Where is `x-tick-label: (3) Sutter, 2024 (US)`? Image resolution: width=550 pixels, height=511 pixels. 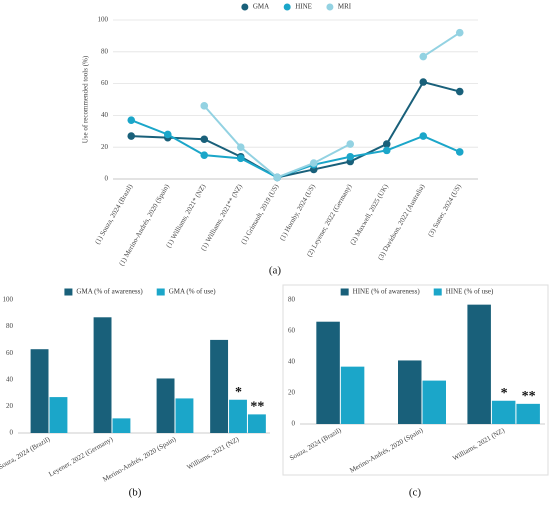
x-tick-label: (3) Sutter, 2024 (US) is located at coordinates (444, 210).